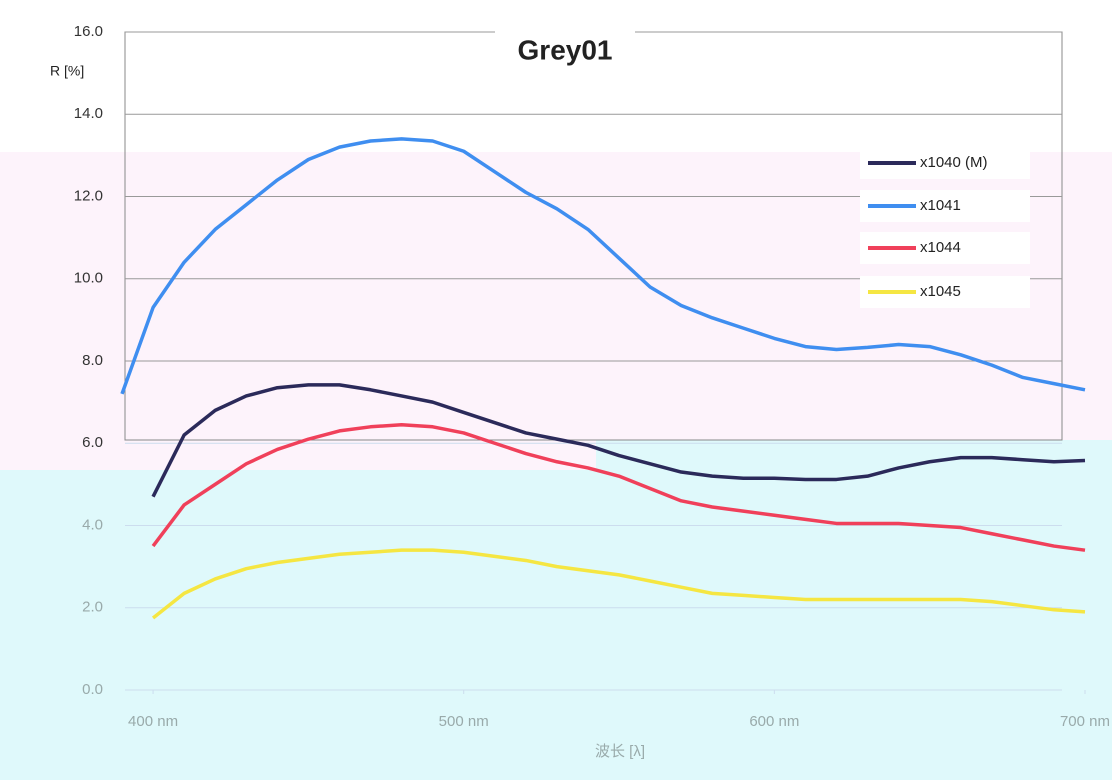 The image size is (1112, 780). What do you see at coordinates (954, 162) in the screenshot?
I see `legend-label: x1040 (M)` at bounding box center [954, 162].